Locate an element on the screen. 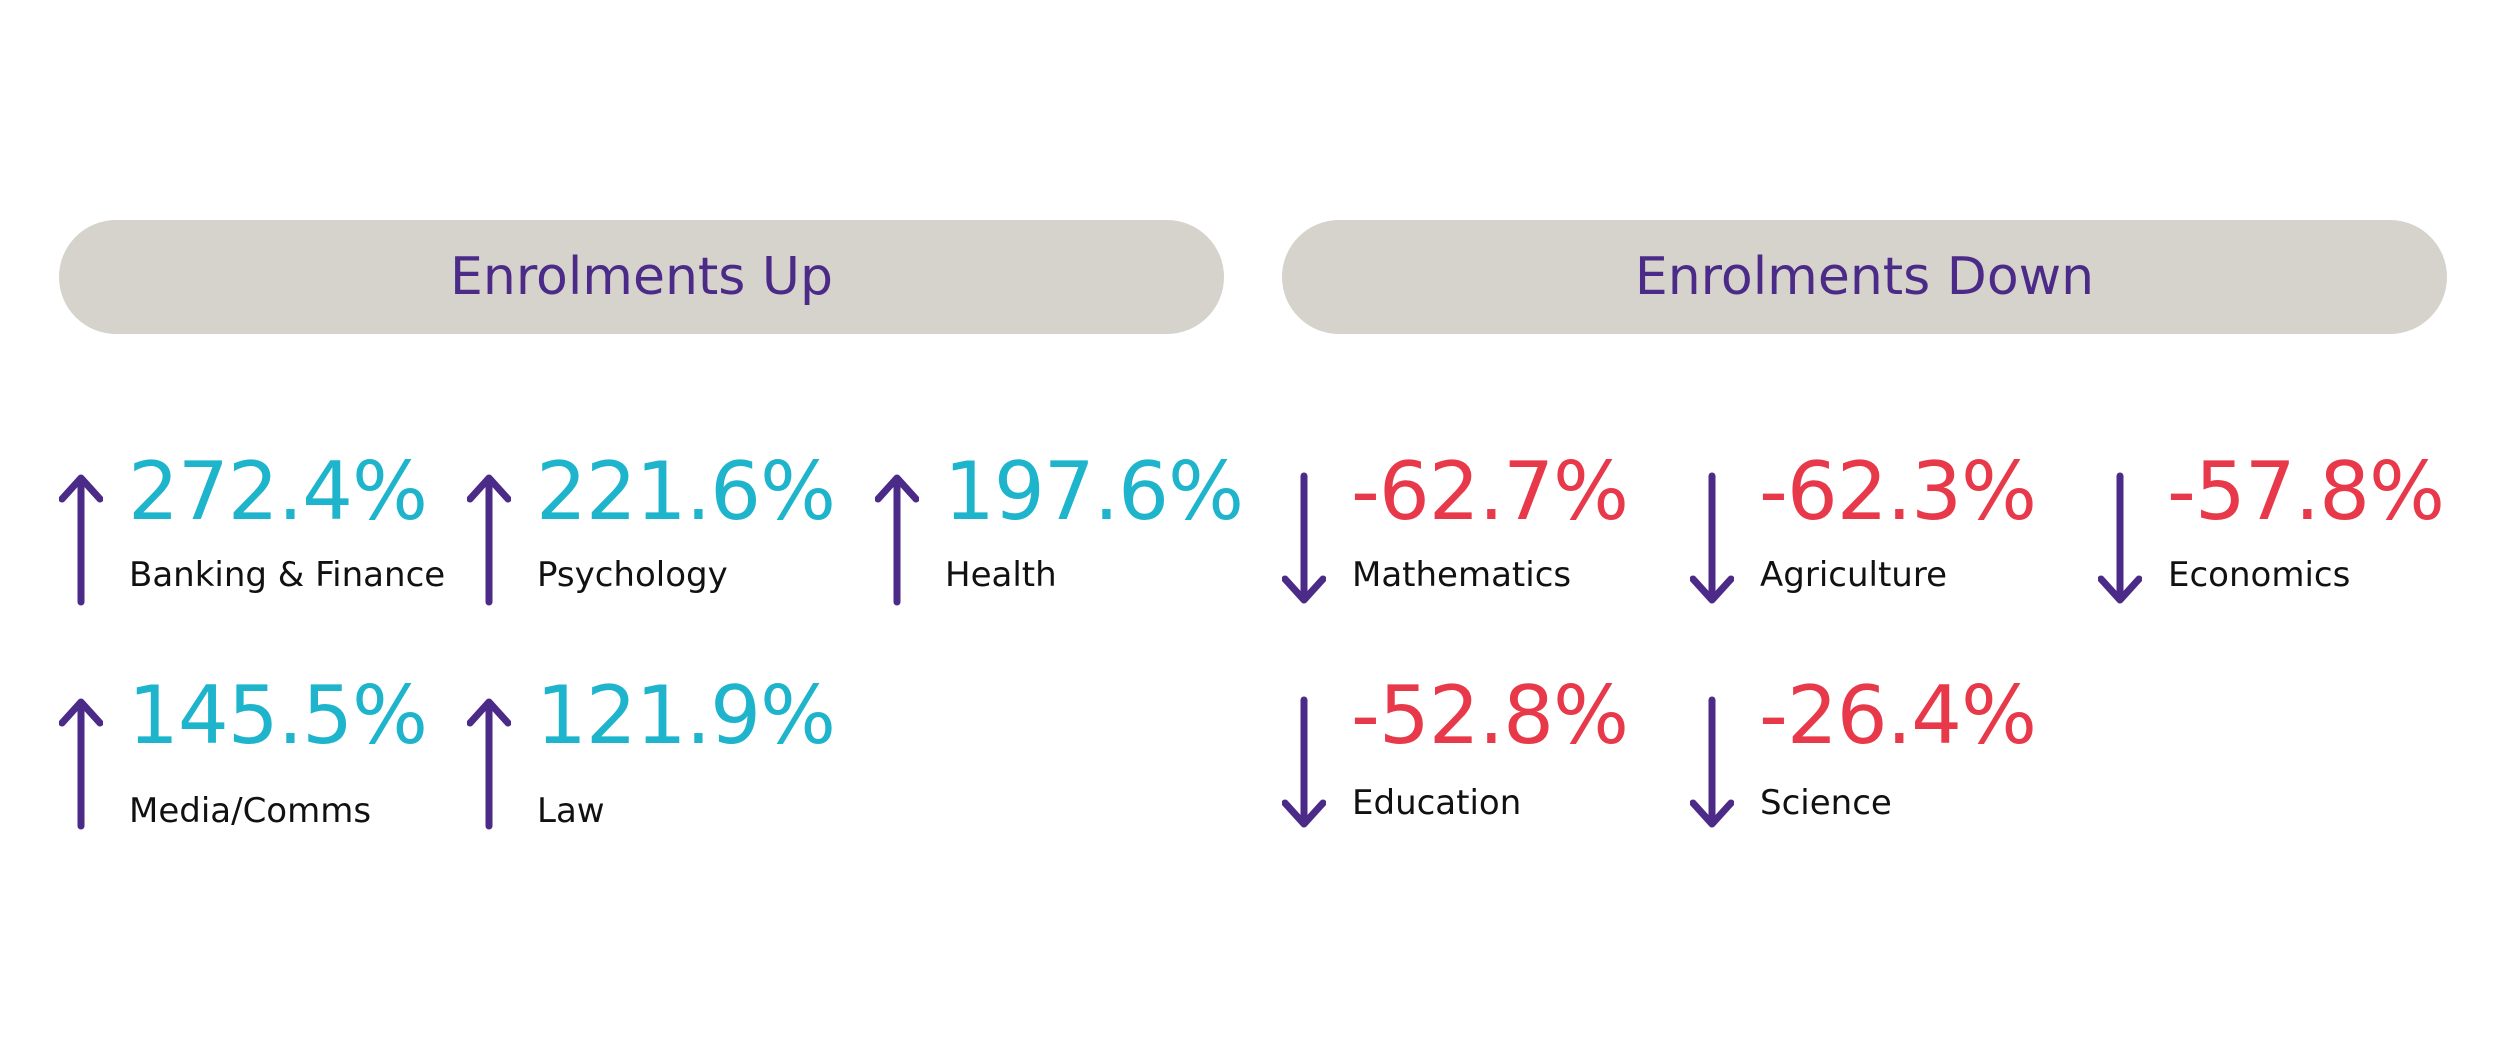  stat-banking-finance: 272.4% Banking & Finance is located at coordinates (259, 531).